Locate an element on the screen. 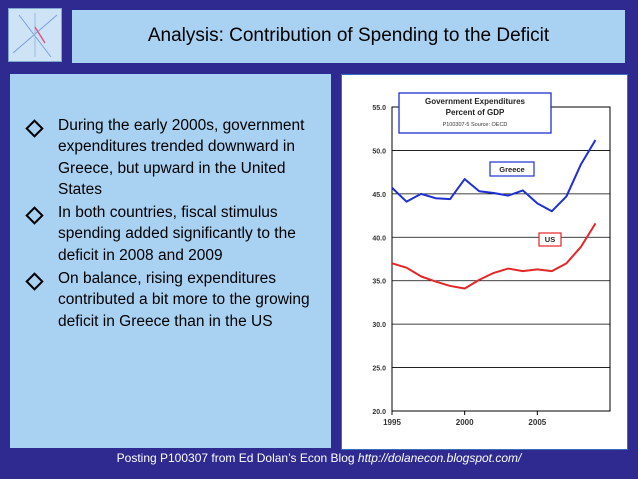  chart-source: P100307-5 Source: OECD is located at coordinates (475, 125).